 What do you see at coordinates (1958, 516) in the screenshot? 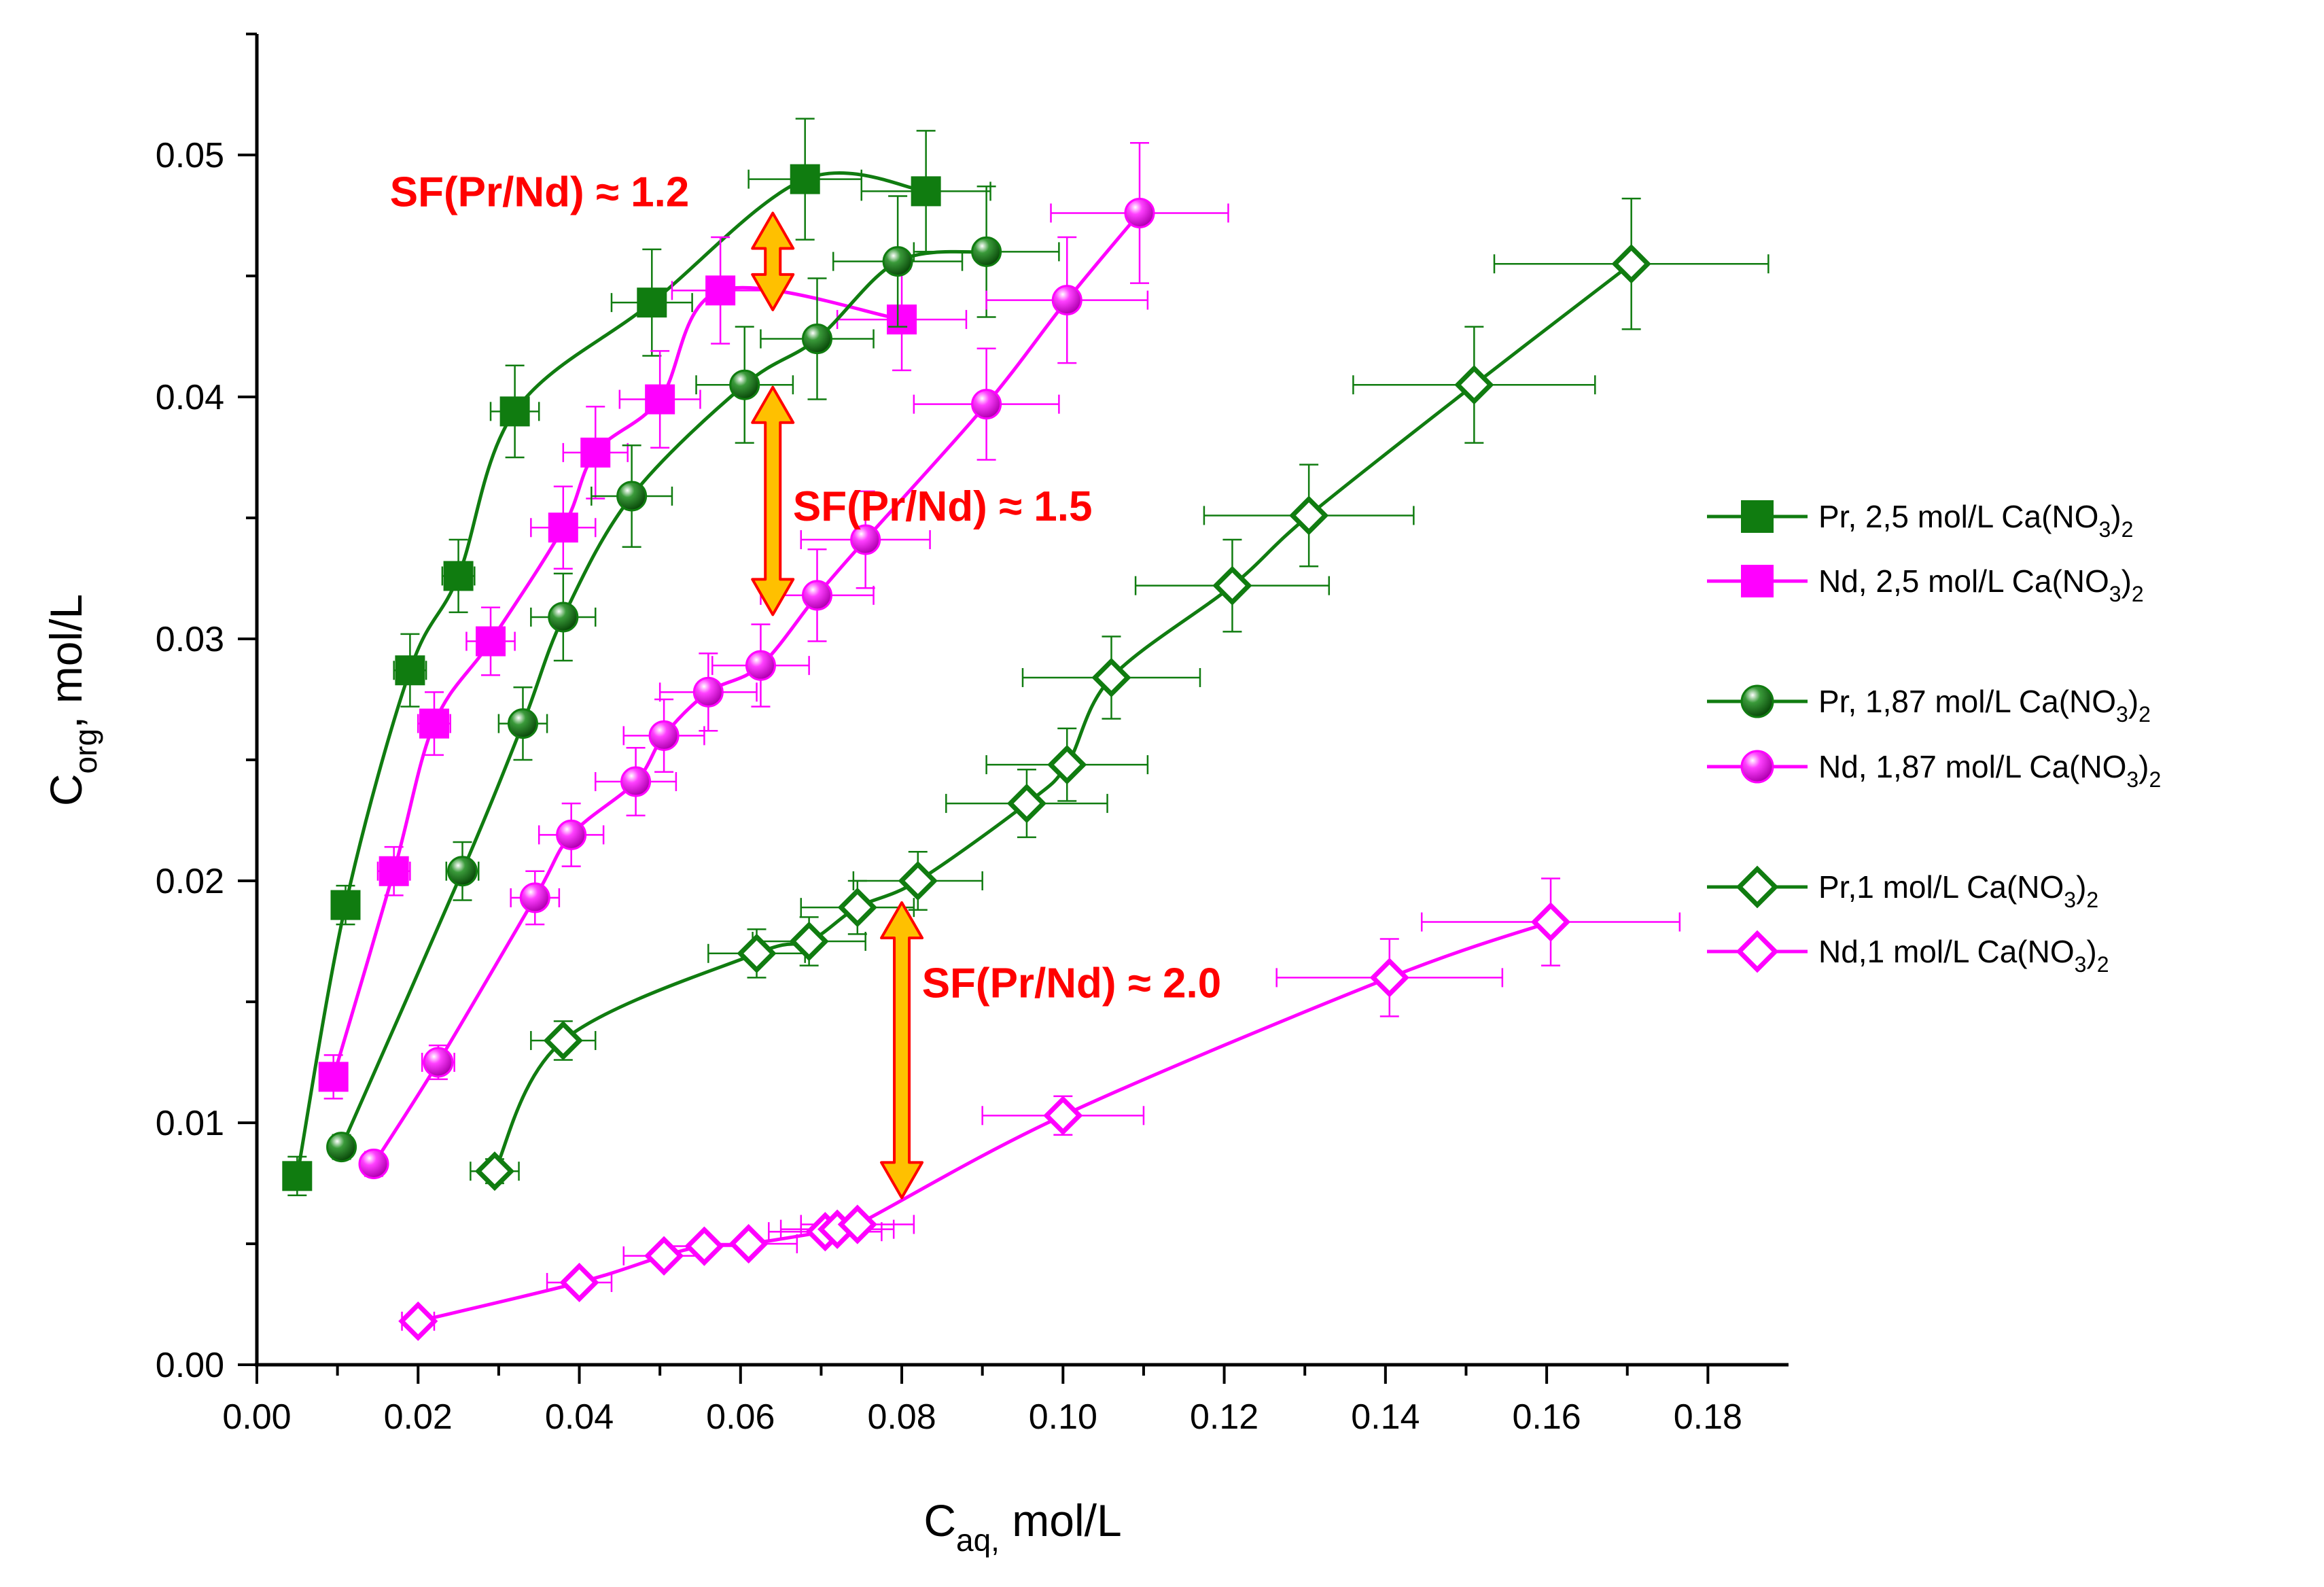
I see `legend-label-main: Pr, 2,5 mol/L Ca(NO` at bounding box center [1958, 516].